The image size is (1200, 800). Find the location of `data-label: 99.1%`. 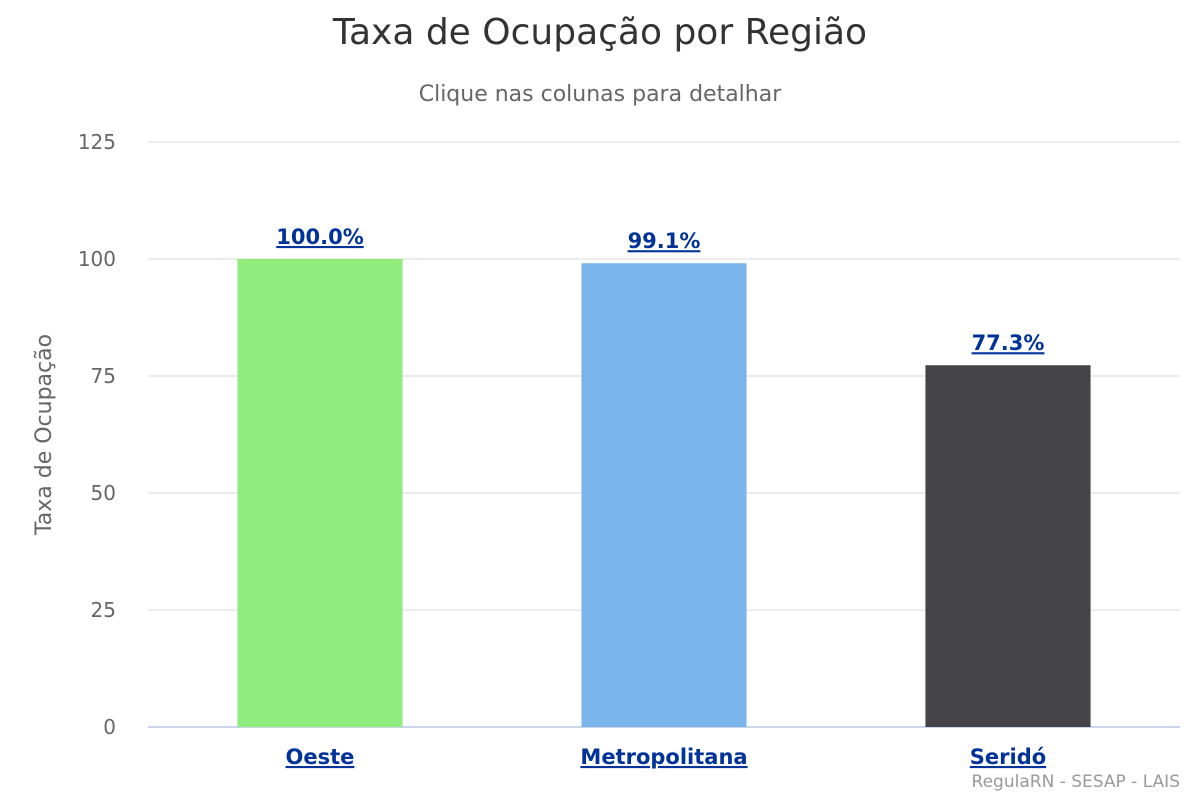

data-label: 99.1% is located at coordinates (664, 241).